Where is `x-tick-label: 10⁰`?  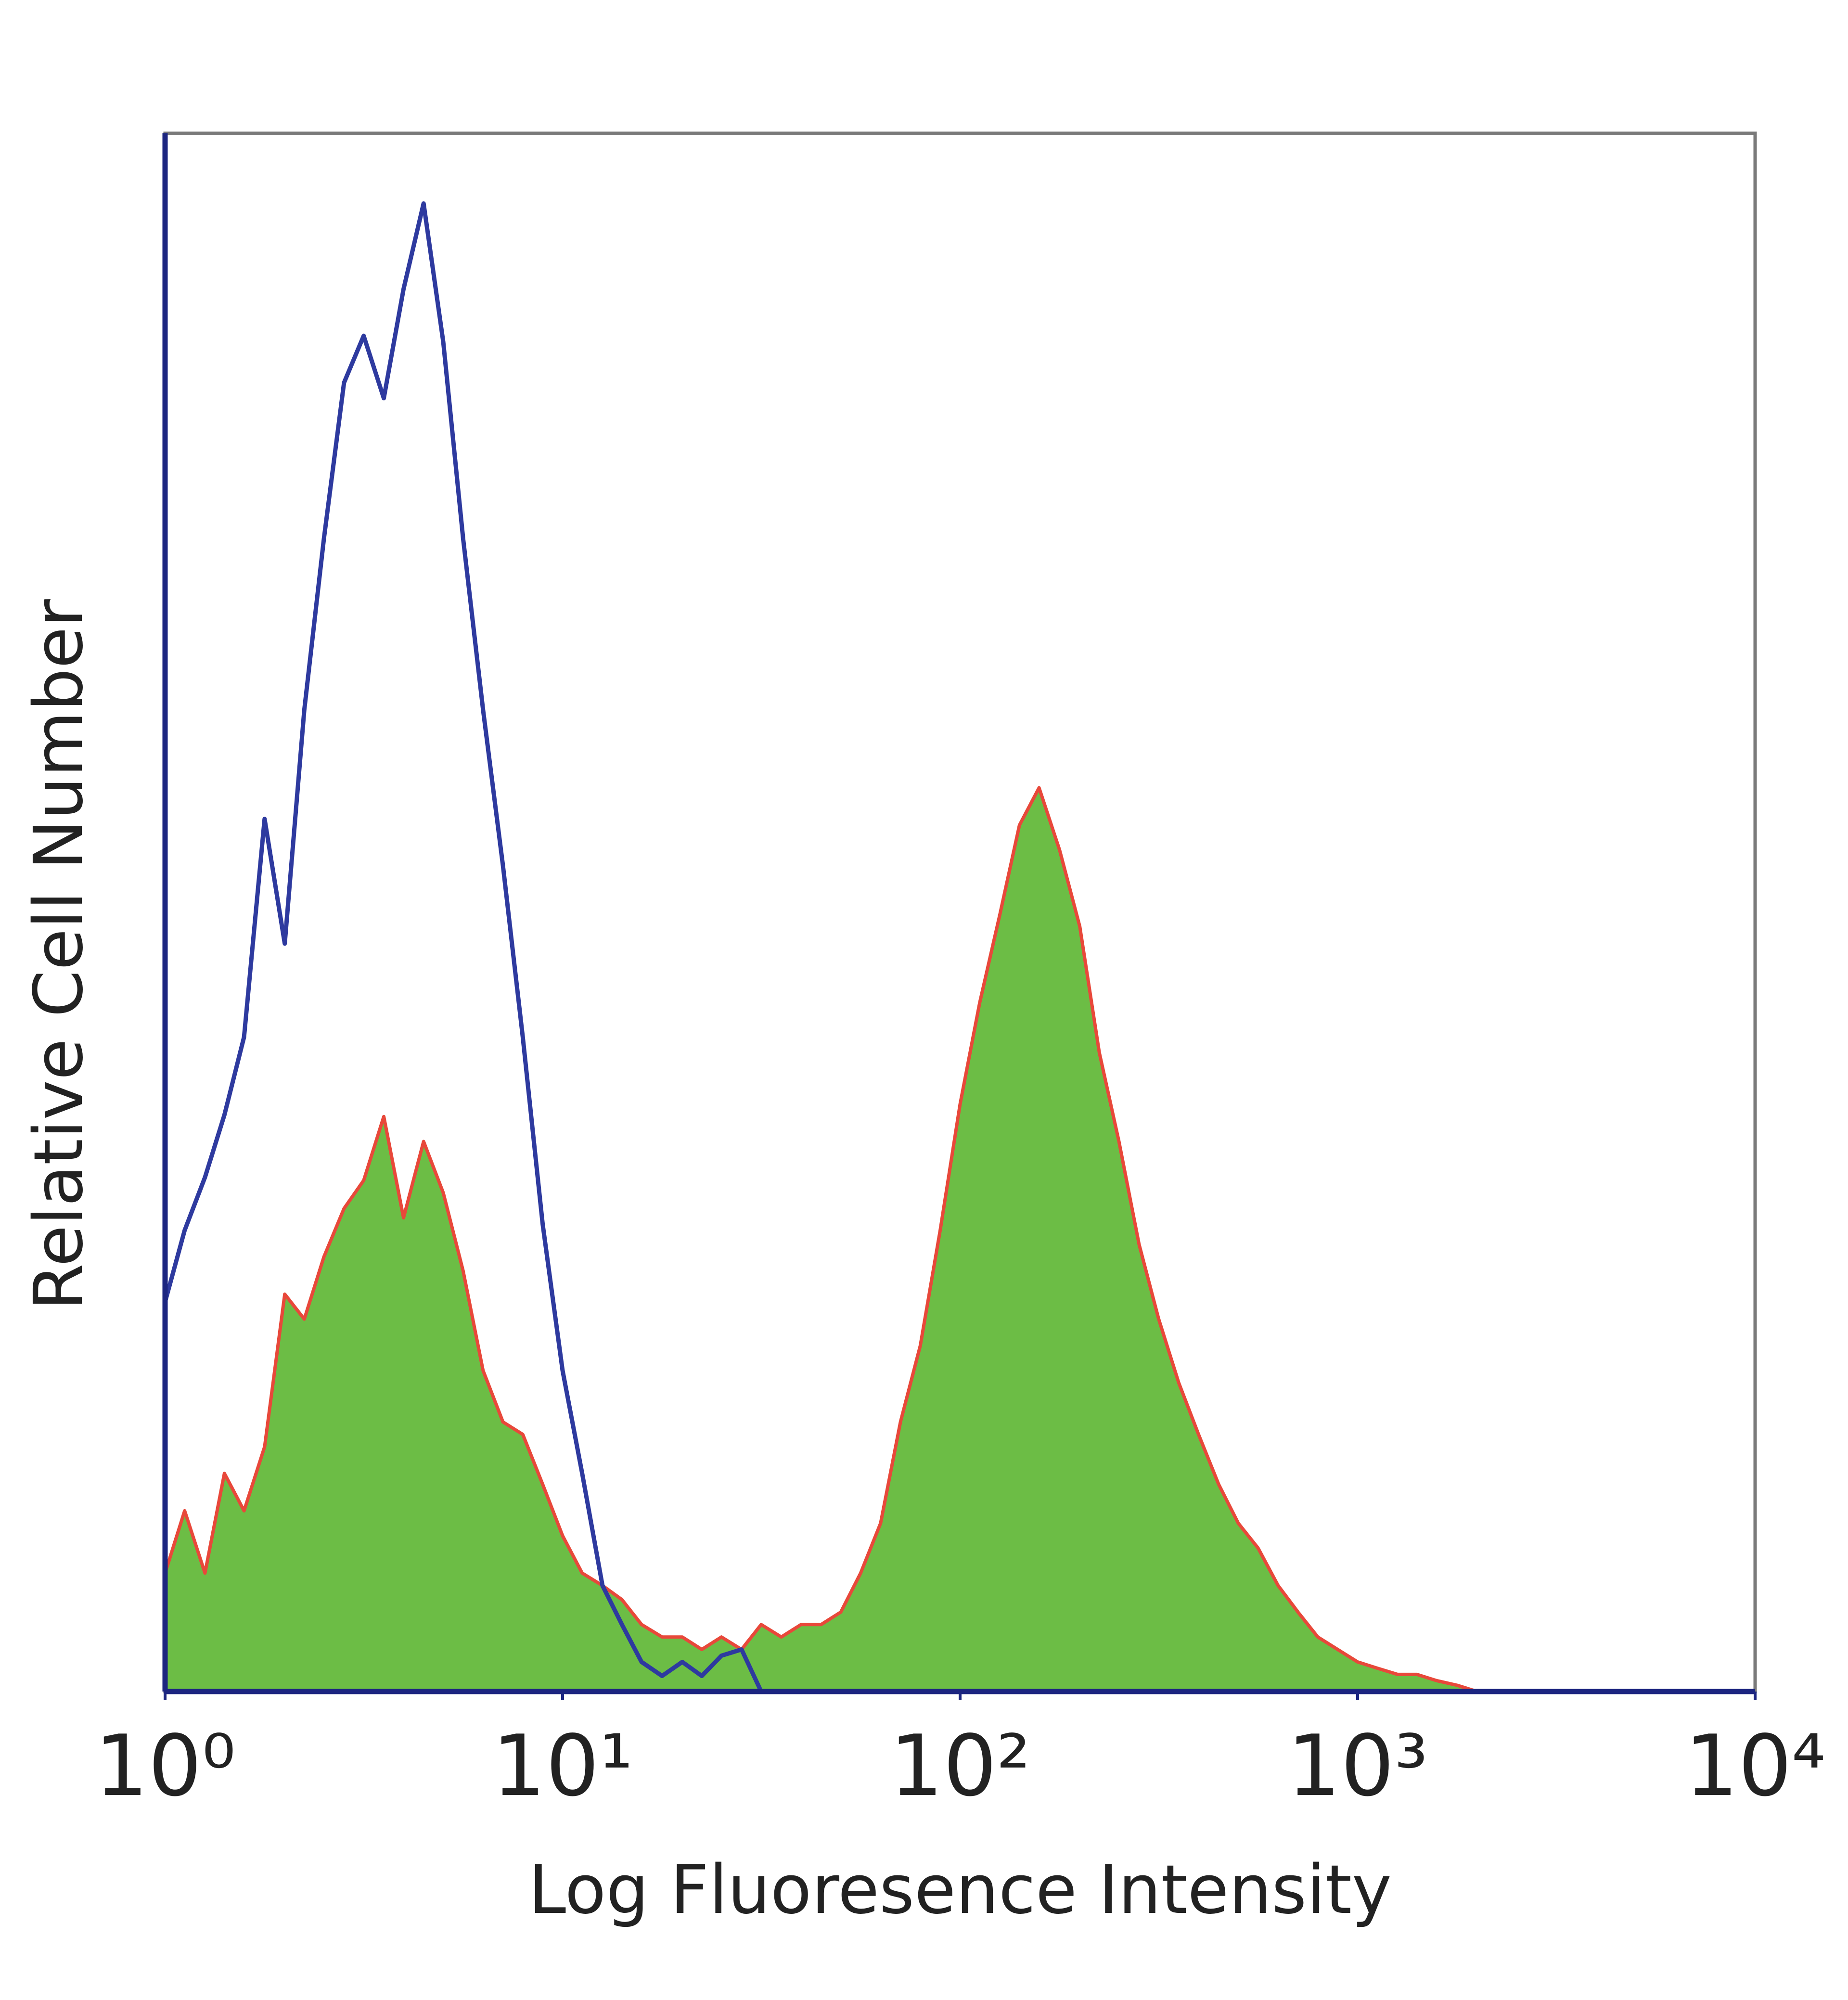
x-tick-label: 10⁰ is located at coordinates (165, 1766).